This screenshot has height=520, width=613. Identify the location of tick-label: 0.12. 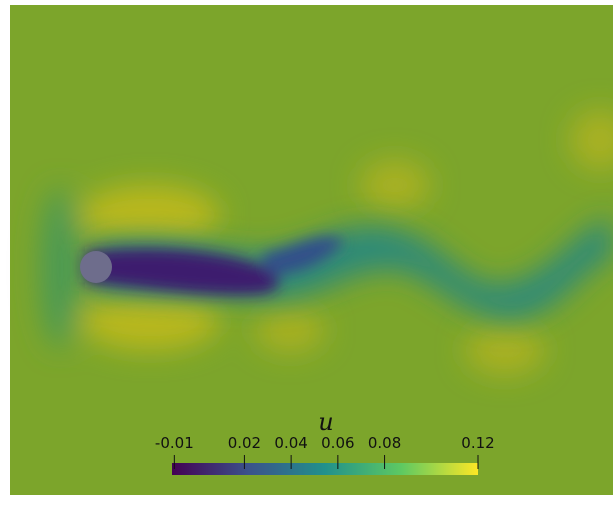
(477, 443).